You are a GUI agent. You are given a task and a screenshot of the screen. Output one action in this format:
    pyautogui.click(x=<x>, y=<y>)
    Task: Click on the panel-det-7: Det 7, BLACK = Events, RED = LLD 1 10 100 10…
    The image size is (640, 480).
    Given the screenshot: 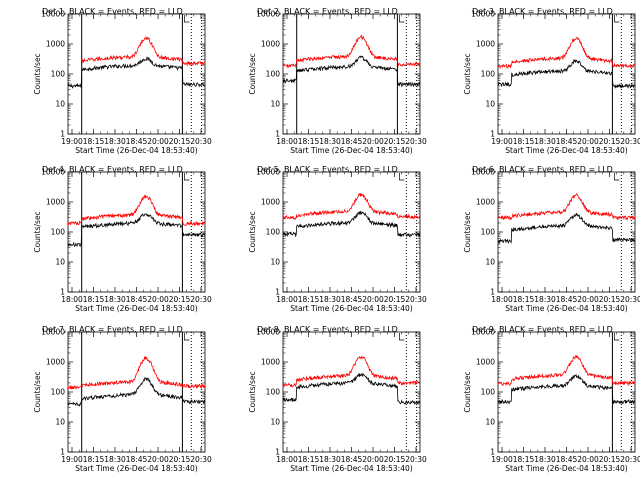 What is the action you would take?
    pyautogui.click(x=122, y=399)
    